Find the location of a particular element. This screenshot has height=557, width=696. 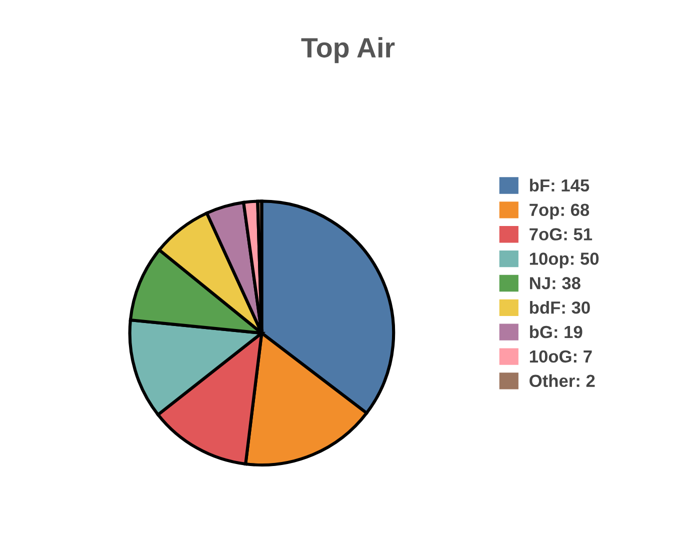

legend-label: 7oG: 51 is located at coordinates (561, 234).